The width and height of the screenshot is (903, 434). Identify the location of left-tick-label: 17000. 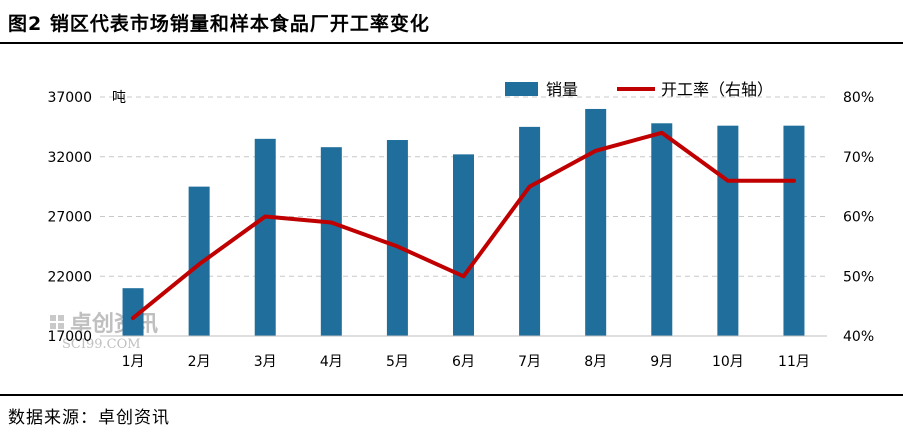
(69, 337).